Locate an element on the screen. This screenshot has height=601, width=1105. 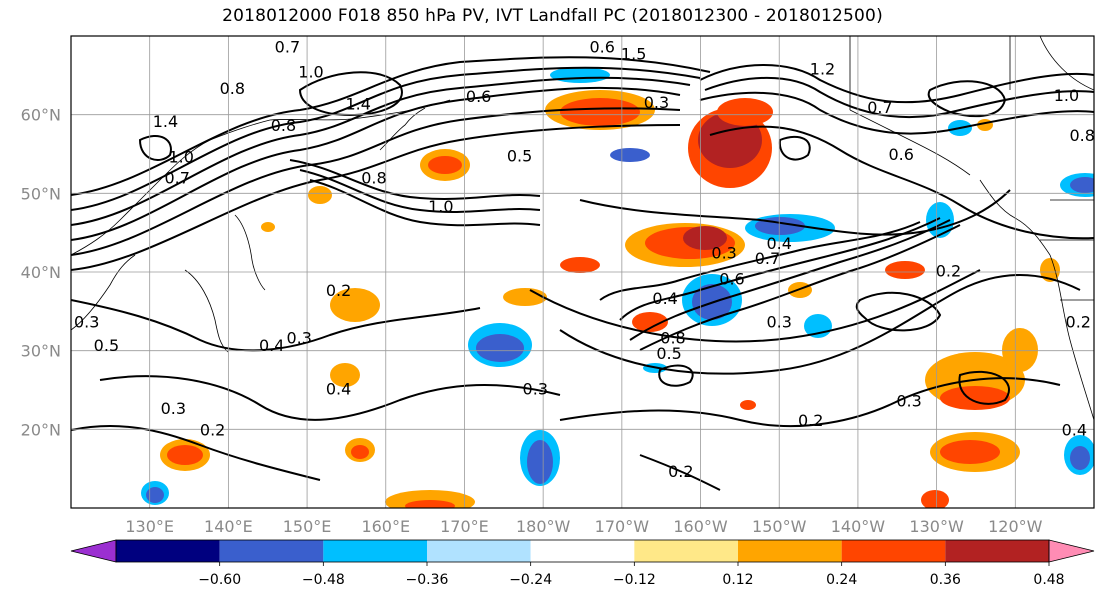
latitude-labels: 20°N 30°N 40°N 50°N 60°N is located at coordinates (41, 273).